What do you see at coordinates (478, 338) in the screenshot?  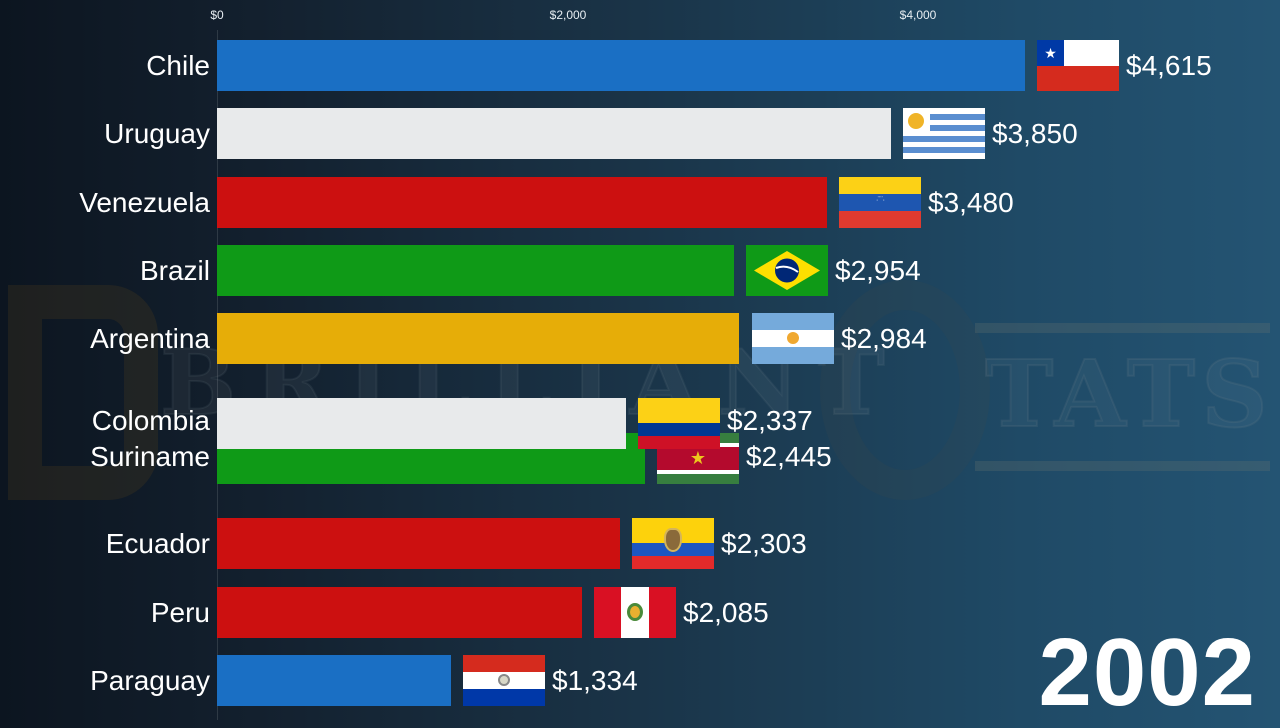 I see `bar-argentina` at bounding box center [478, 338].